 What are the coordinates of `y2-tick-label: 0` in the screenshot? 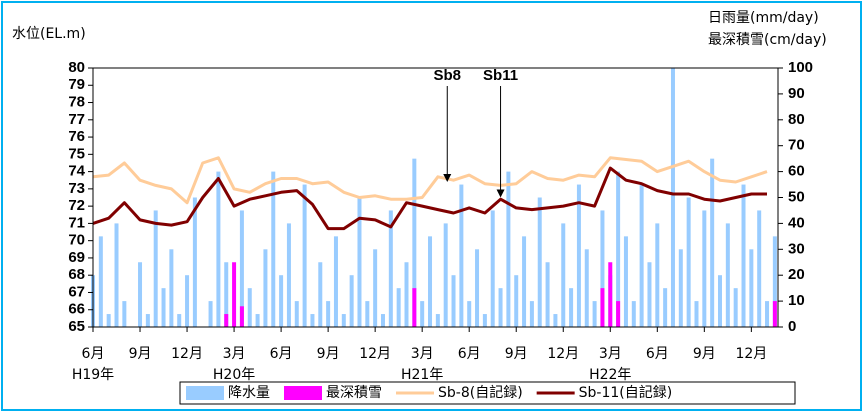 It's located at (792, 326).